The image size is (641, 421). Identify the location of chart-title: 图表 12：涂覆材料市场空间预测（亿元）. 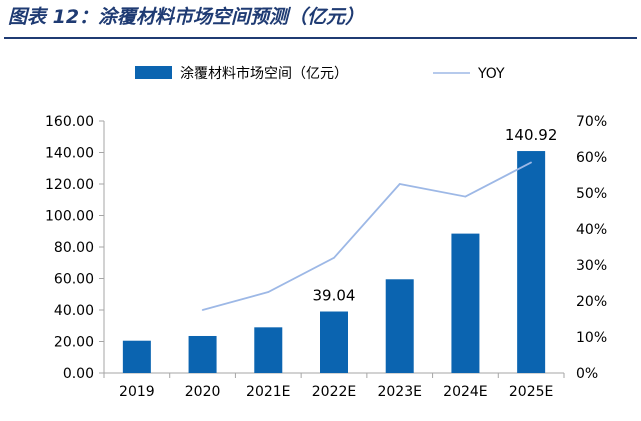
(186, 17).